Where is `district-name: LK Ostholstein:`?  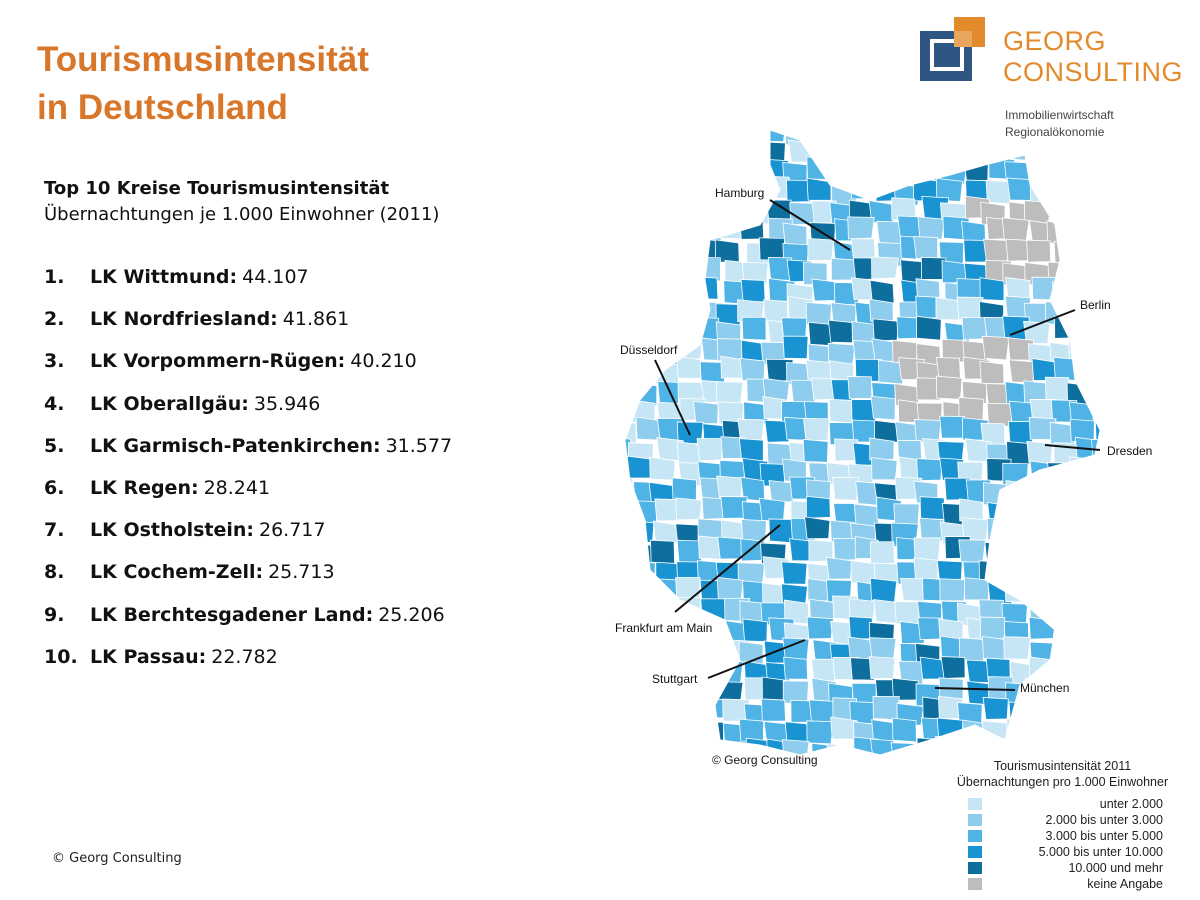 district-name: LK Ostholstein: is located at coordinates (172, 530).